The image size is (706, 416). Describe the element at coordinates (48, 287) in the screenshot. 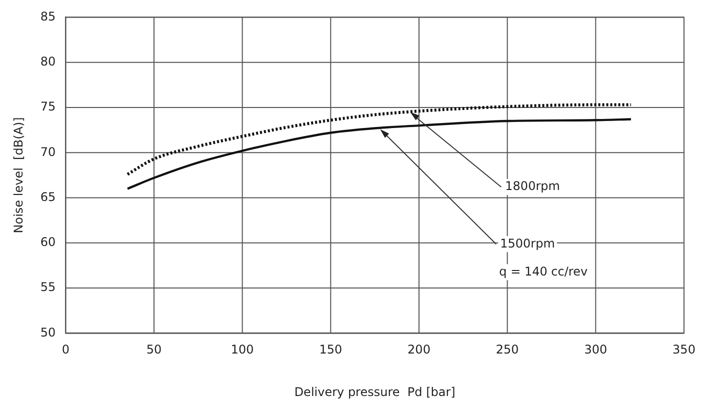

I see `y-tick-label: 55` at that location.